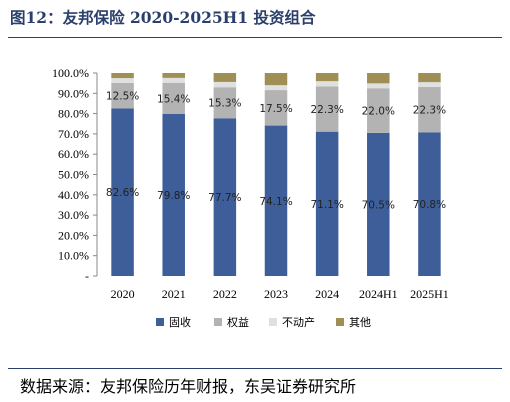 The height and width of the screenshot is (402, 510). I want to click on y-tick-label: 20.0%, so click(73, 235).